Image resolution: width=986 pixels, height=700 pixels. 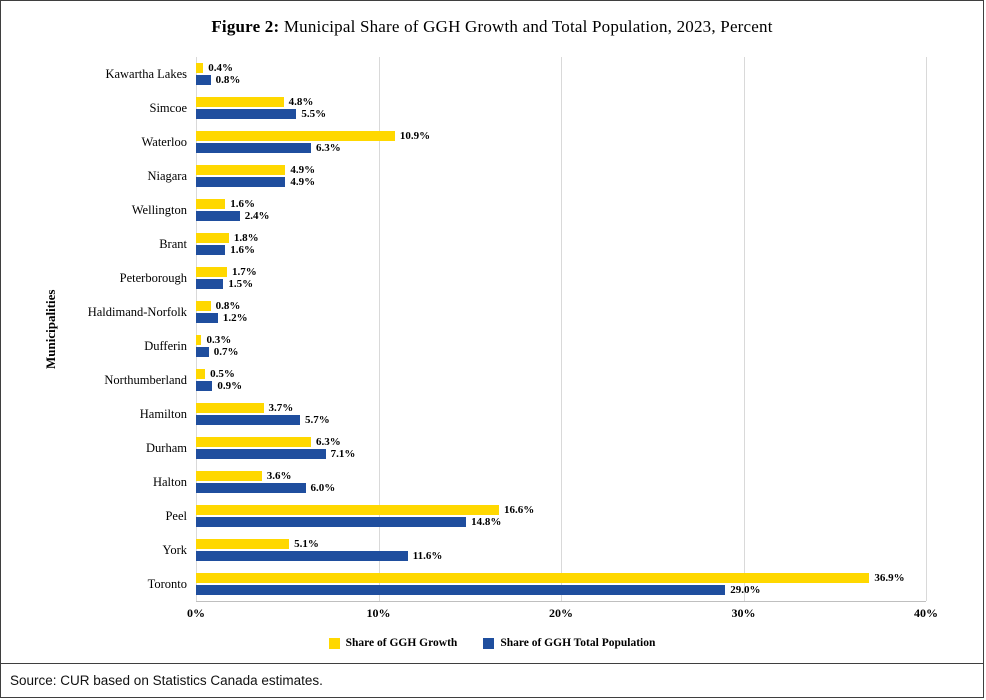 I want to click on x-tick-label: 30%, so click(x=743, y=613).